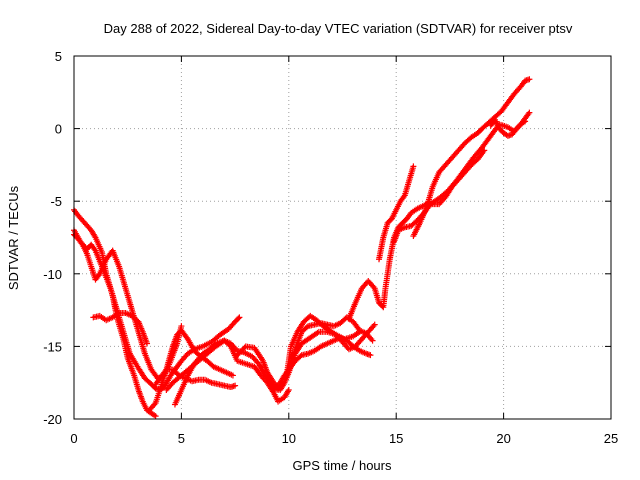 The height and width of the screenshot is (480, 640). Describe the element at coordinates (13, 237) in the screenshot. I see `y-axis-title: SDTVAR / TECUs` at that location.